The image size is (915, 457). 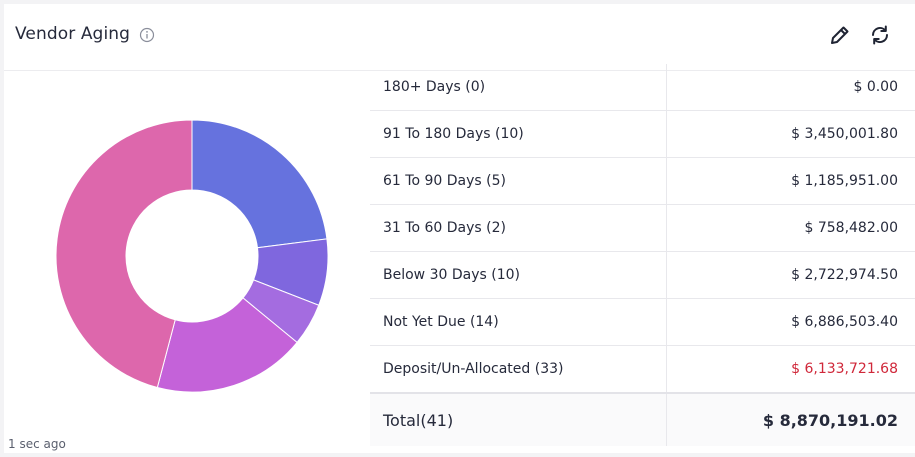 I want to click on donut-slice-91-to-180-days, so click(x=259, y=184).